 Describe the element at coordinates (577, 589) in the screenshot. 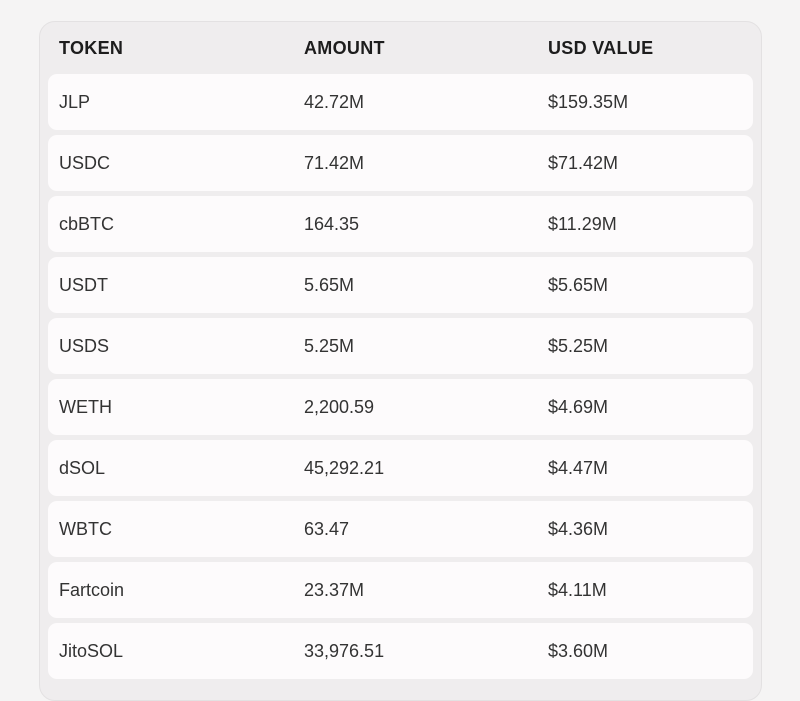

I see `usd-value-cell: $4.11M` at that location.